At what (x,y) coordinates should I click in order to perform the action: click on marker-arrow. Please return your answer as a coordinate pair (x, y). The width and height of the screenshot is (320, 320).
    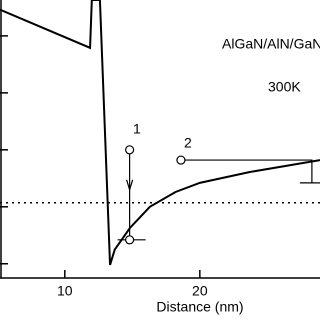
    Looking at the image, I should click on (130, 185).